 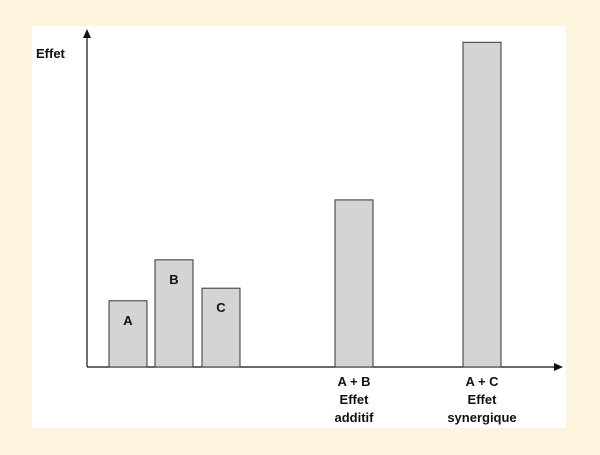 What do you see at coordinates (481, 417) in the screenshot?
I see `category-label-4-line-2: synergique` at bounding box center [481, 417].